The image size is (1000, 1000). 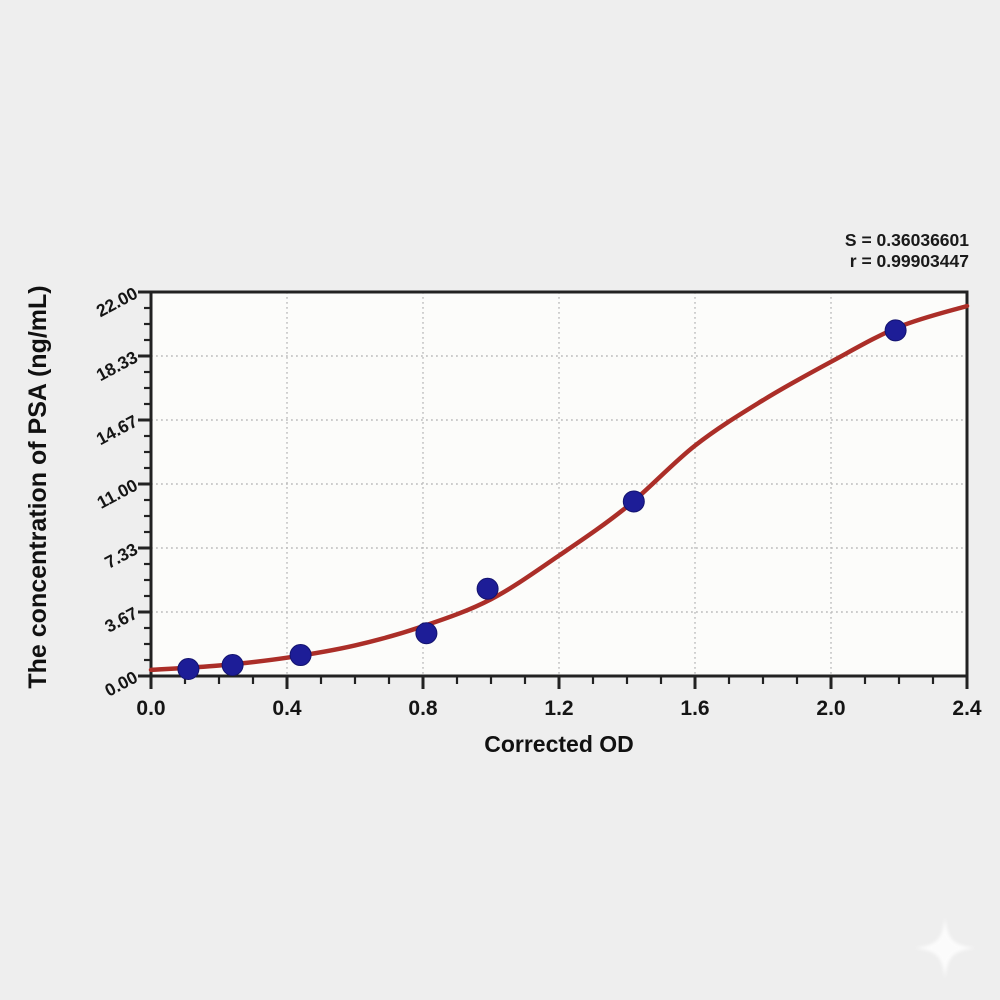 I want to click on x-tick-label: 0.4, so click(x=287, y=708).